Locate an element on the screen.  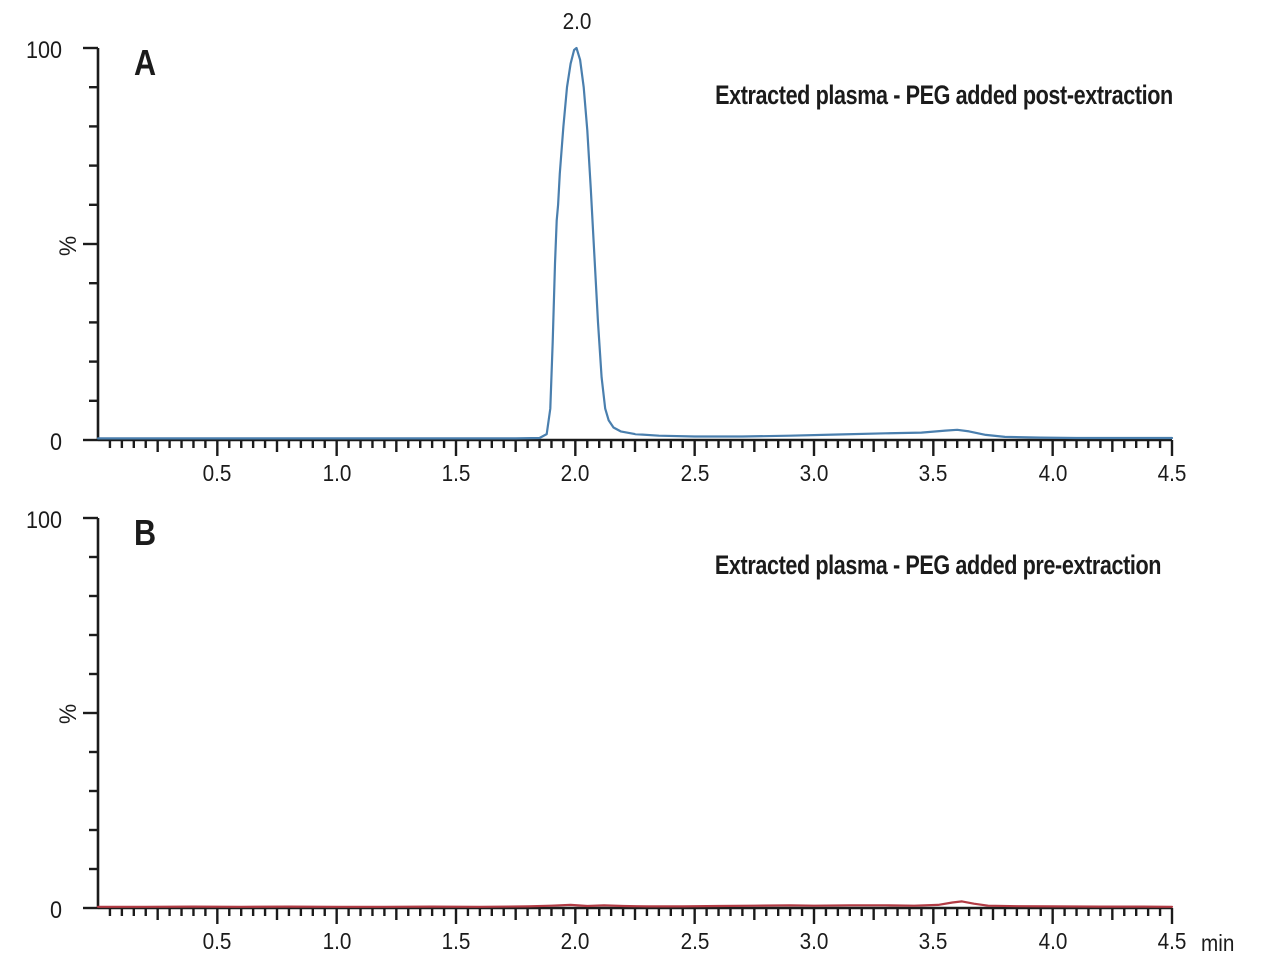
x-axis-unit-label: min is located at coordinates (1218, 943).